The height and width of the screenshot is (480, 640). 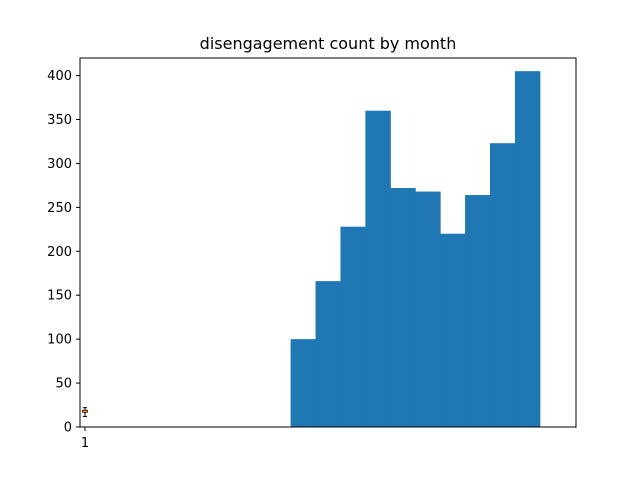 What do you see at coordinates (59, 76) in the screenshot?
I see `y-tick-label-400: 400` at bounding box center [59, 76].